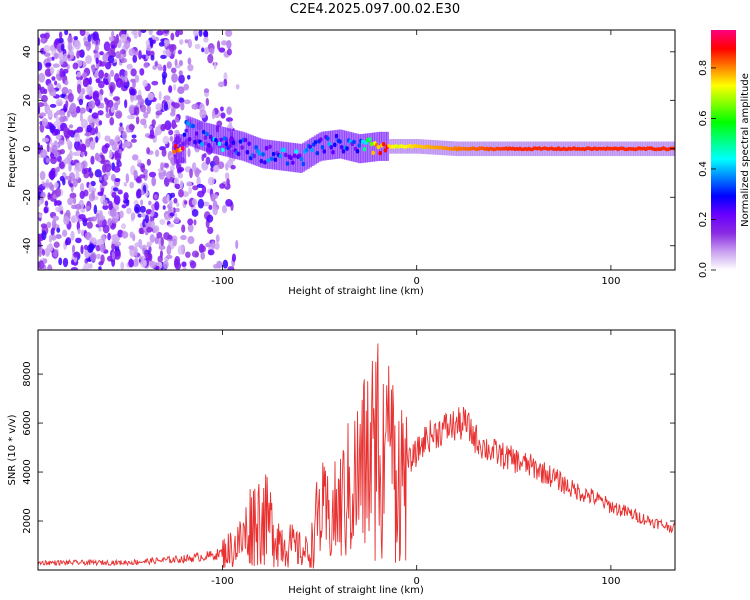 Image resolution: width=750 pixels, height=600 pixels. What do you see at coordinates (27, 100) in the screenshot?
I see `y-tick-label: 20` at bounding box center [27, 100].